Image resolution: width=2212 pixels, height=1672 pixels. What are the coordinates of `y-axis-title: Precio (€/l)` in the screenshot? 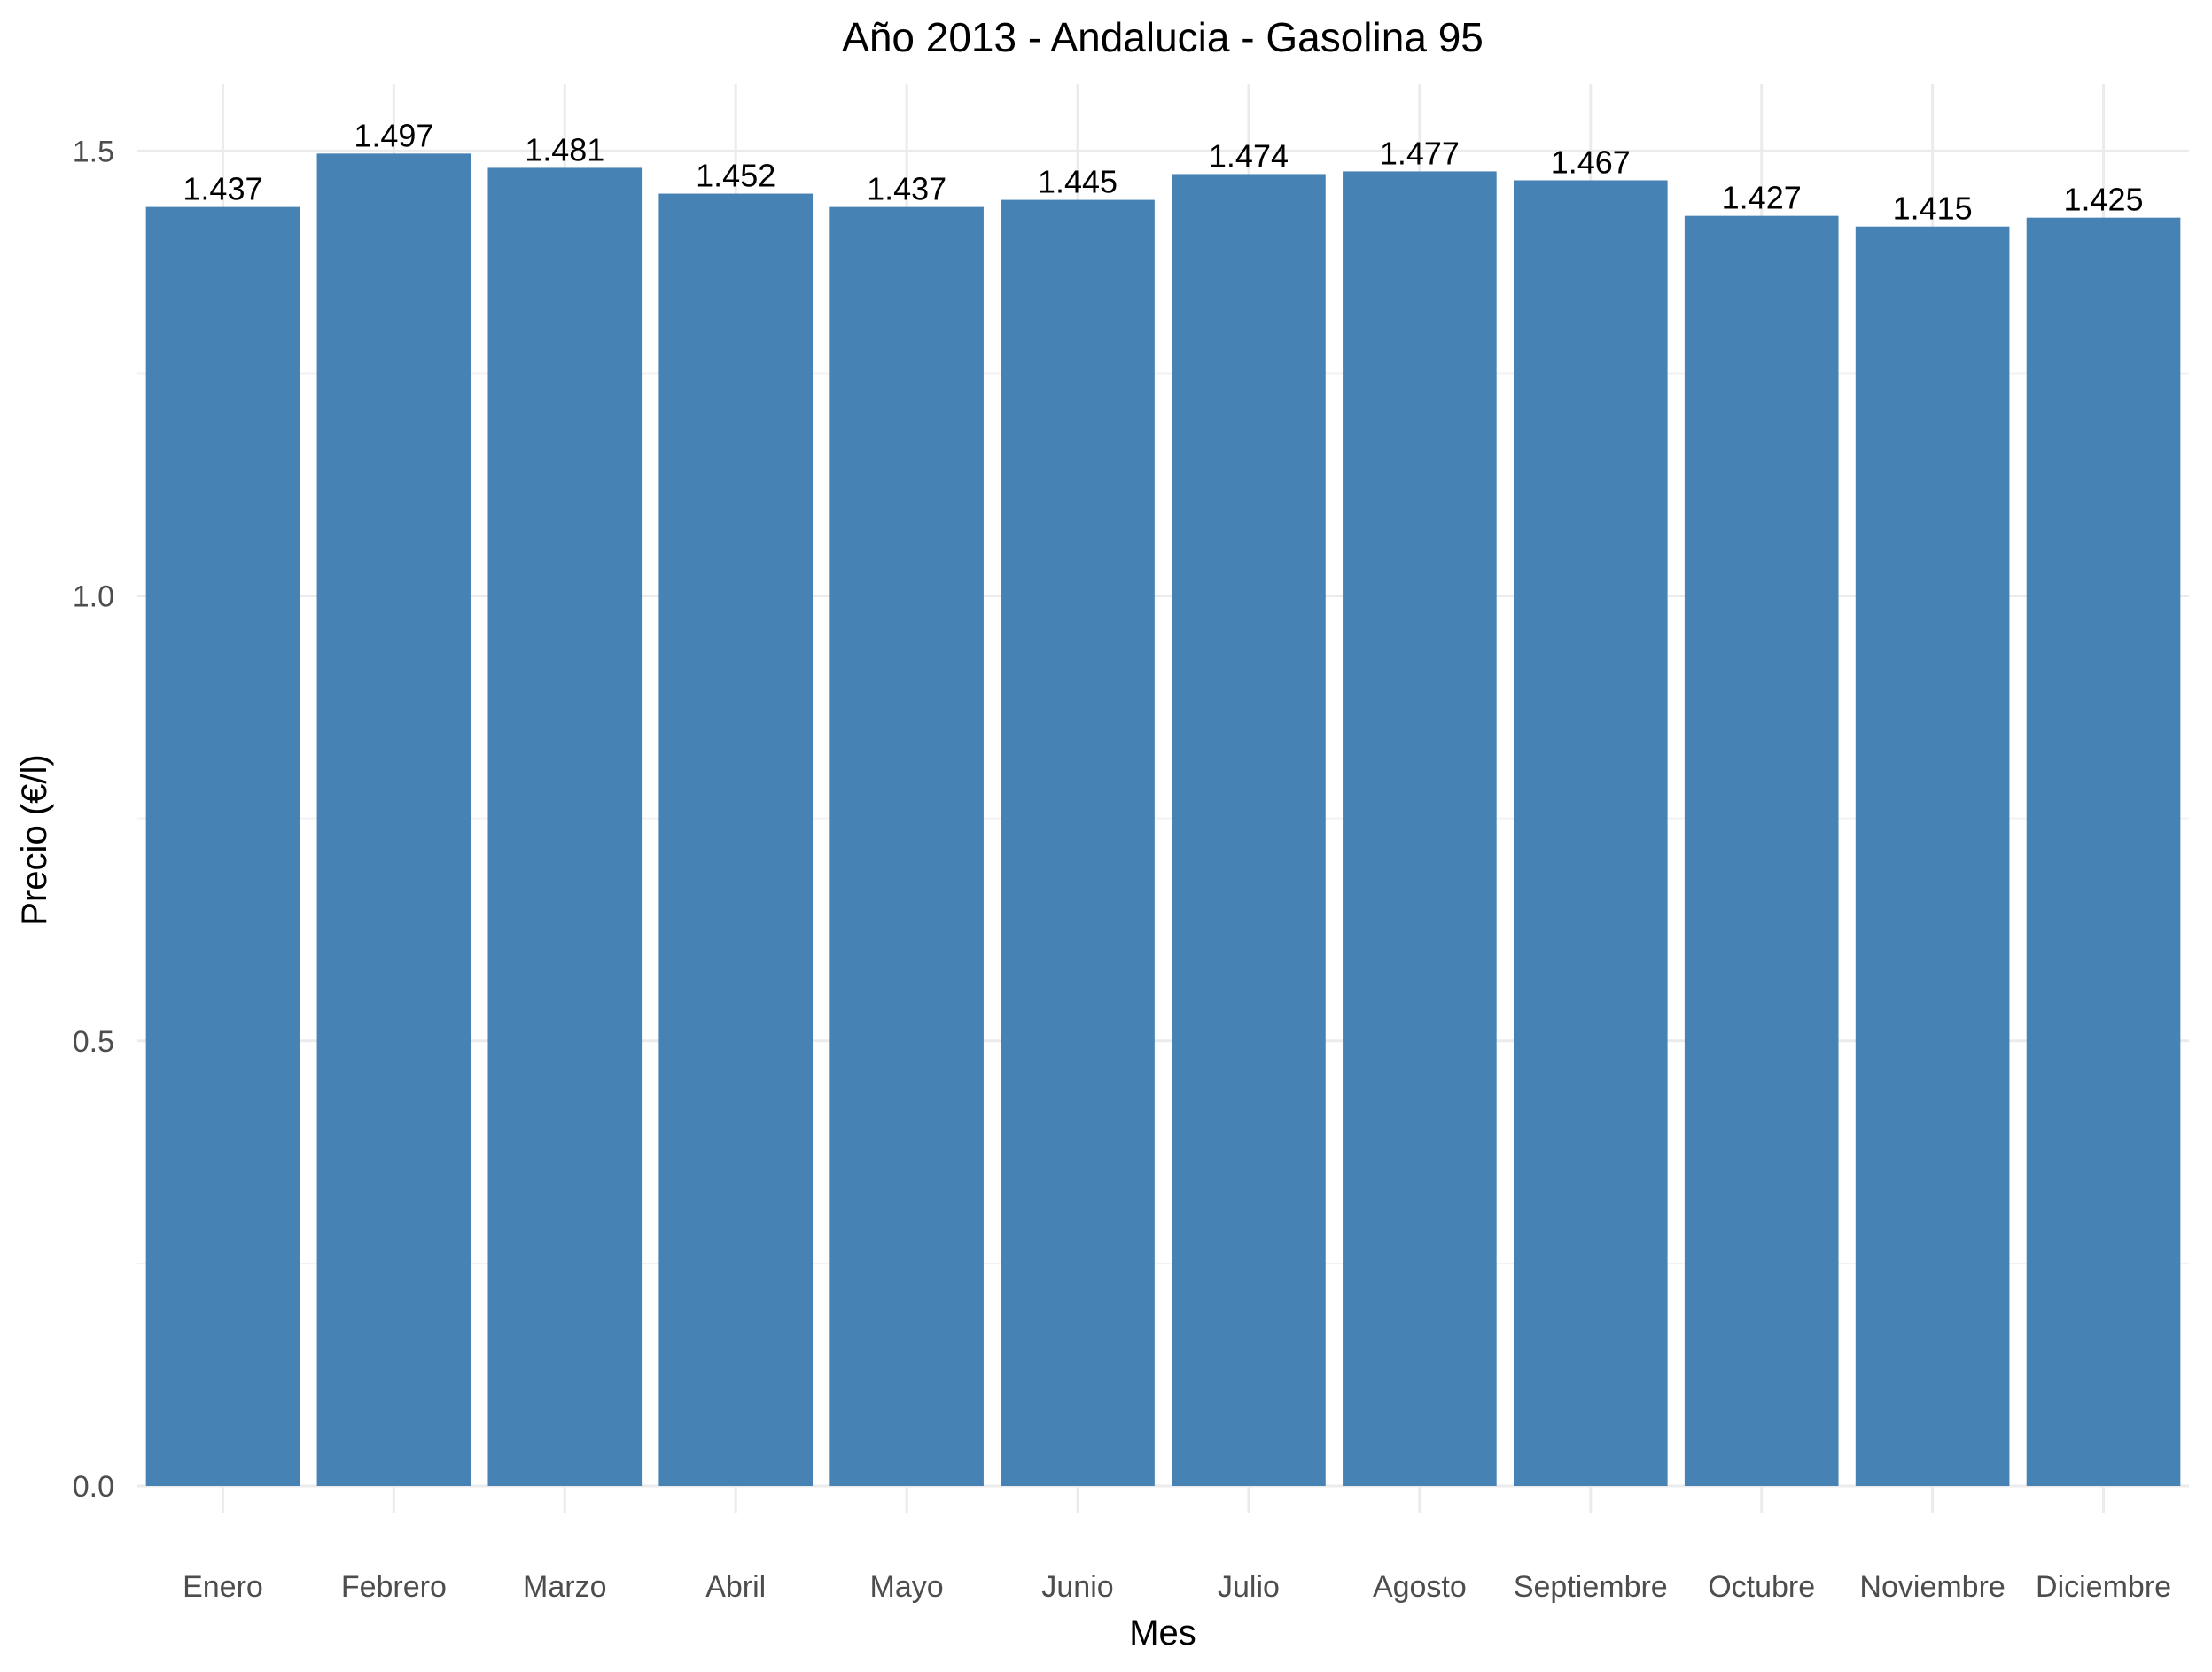 It's located at (34, 840).